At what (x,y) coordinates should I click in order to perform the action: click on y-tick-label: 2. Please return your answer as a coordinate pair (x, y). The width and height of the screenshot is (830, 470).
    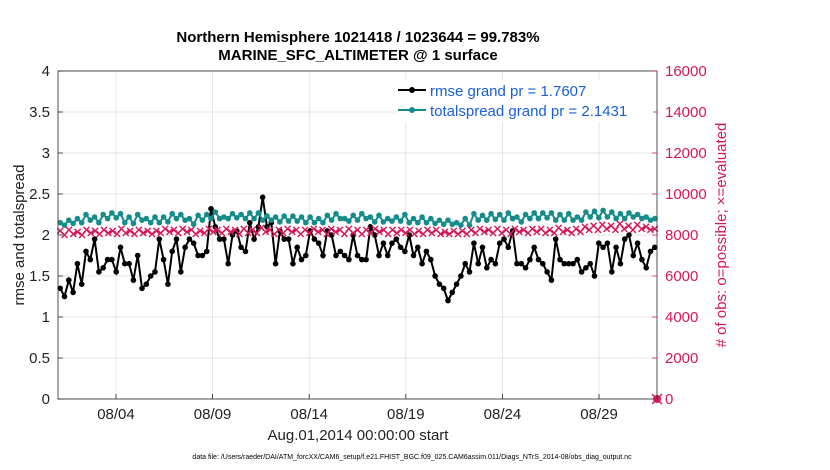
    Looking at the image, I should click on (46, 235).